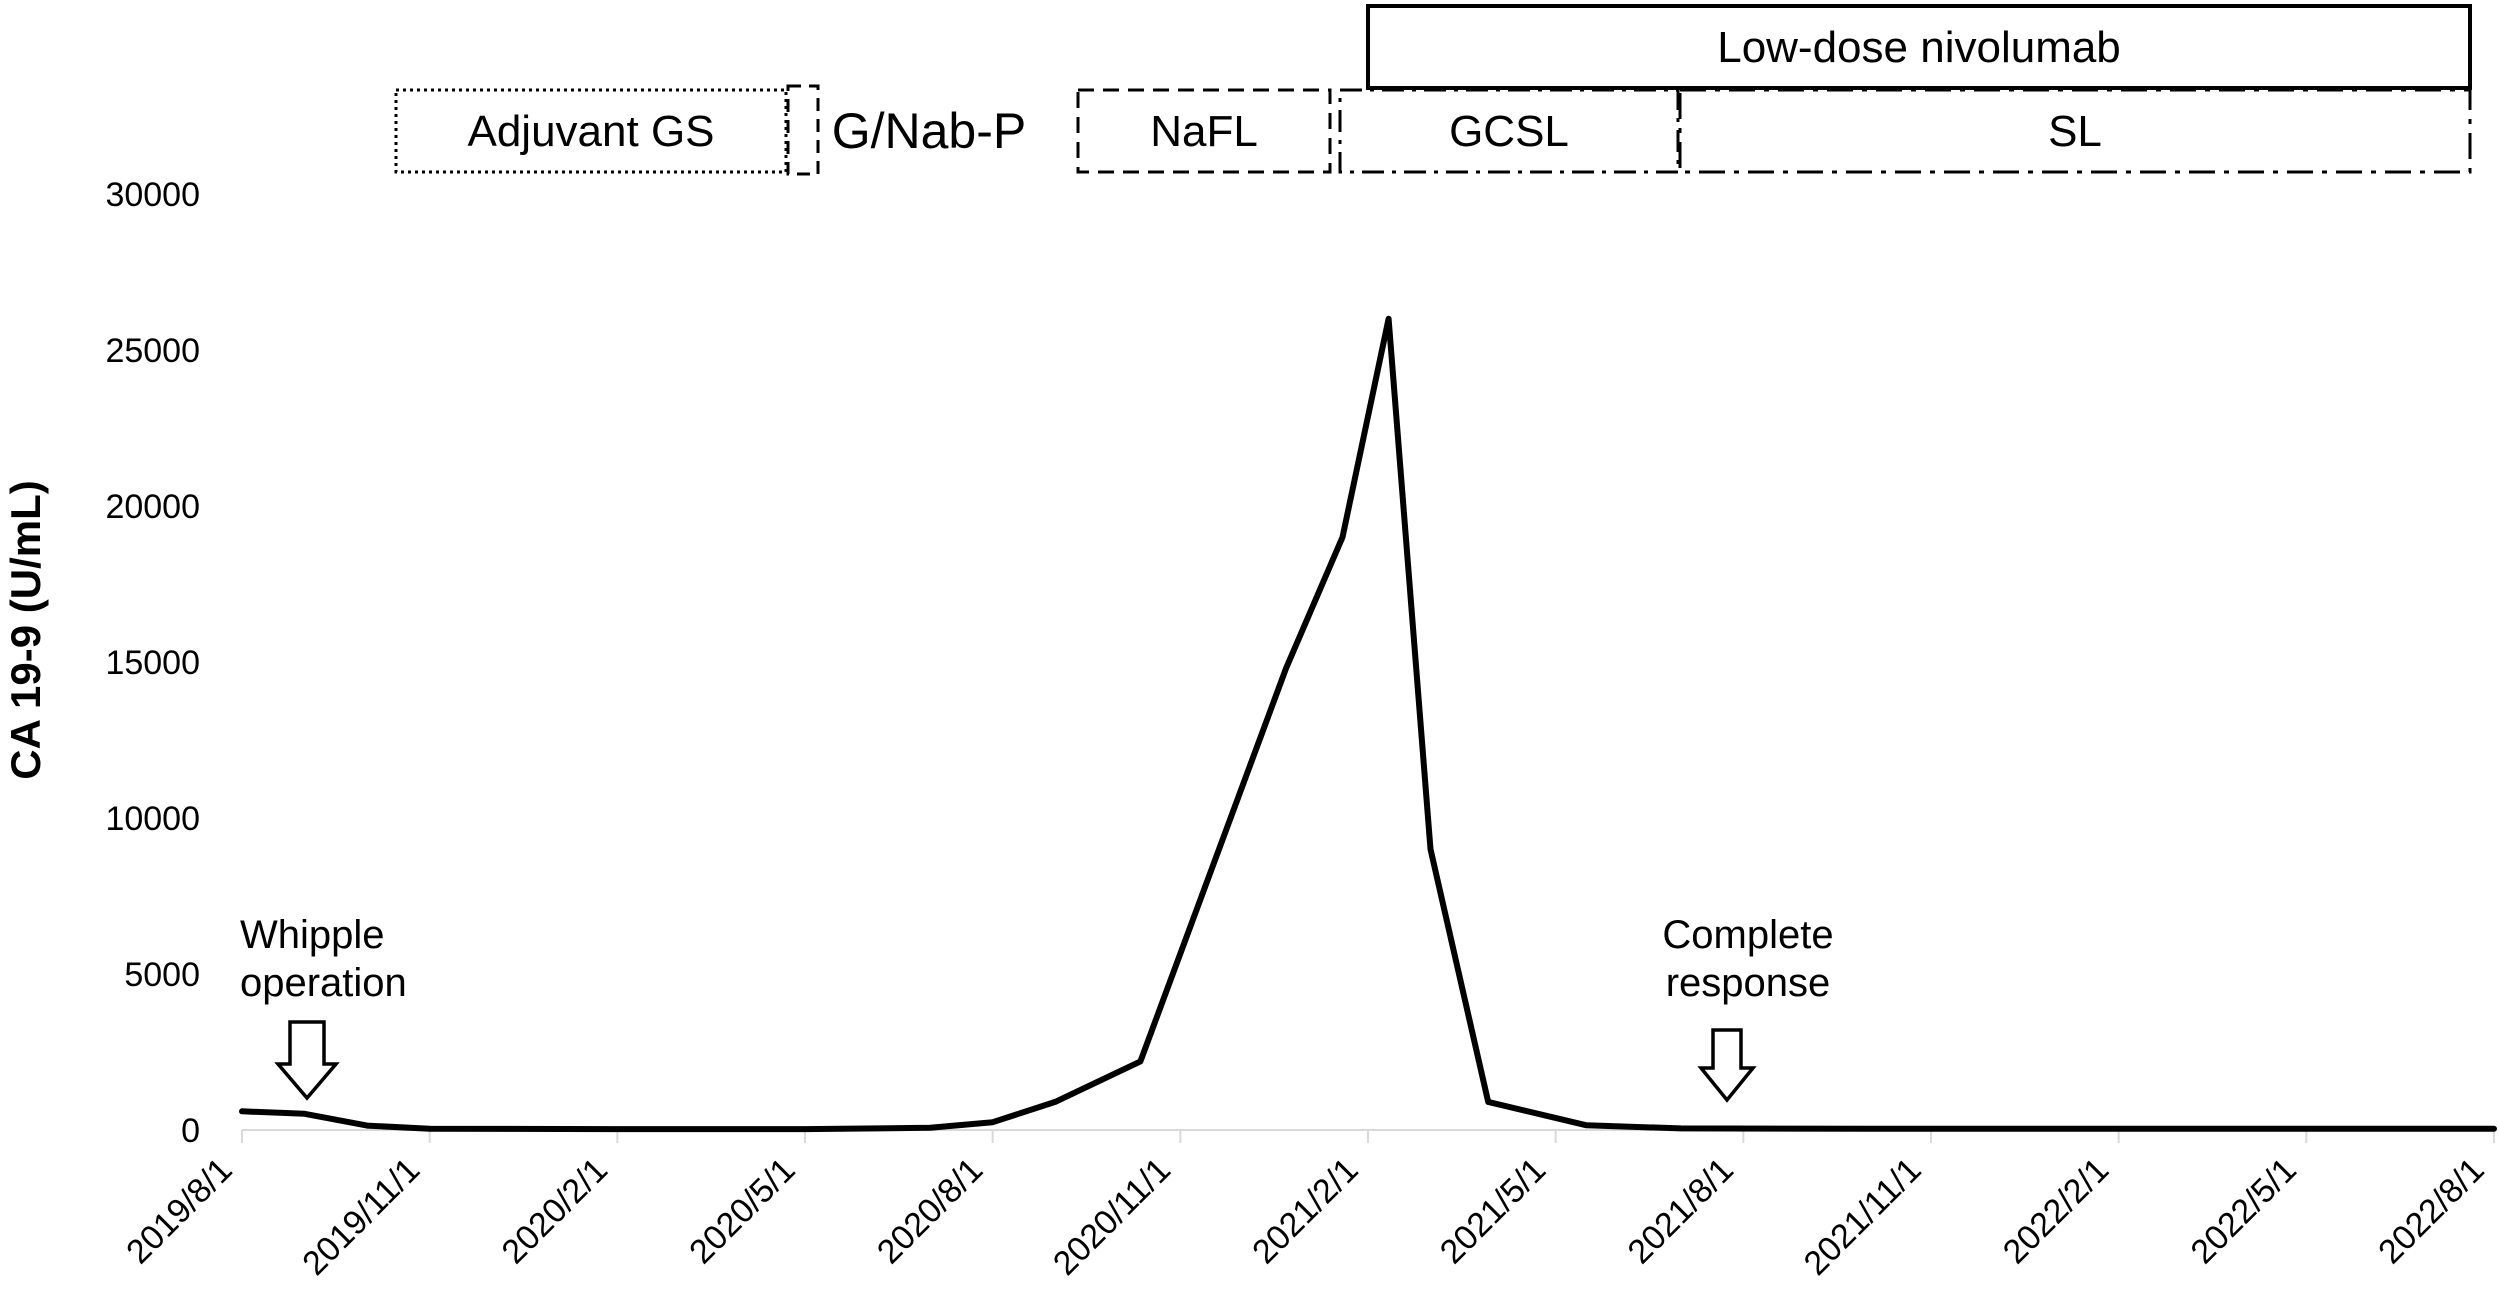 This screenshot has width=2500, height=1312. What do you see at coordinates (803, 130) in the screenshot?
I see `box-empty-dashed` at bounding box center [803, 130].